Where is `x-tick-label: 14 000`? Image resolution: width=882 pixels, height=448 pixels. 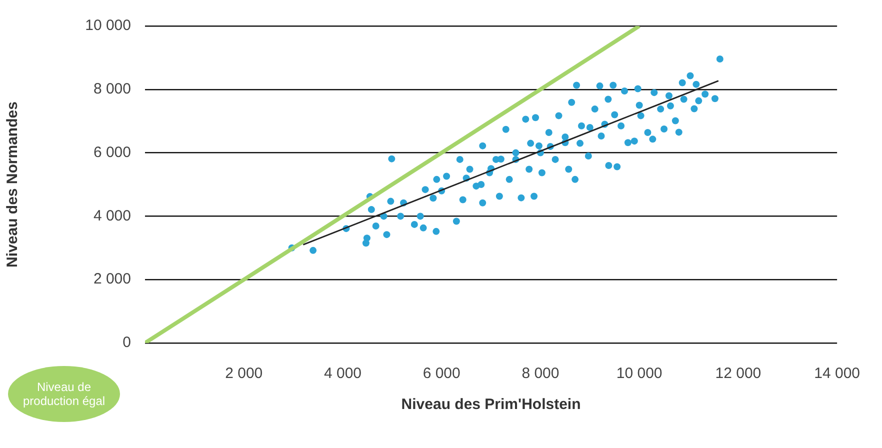
x-tick-label: 14 000 is located at coordinates (837, 373).